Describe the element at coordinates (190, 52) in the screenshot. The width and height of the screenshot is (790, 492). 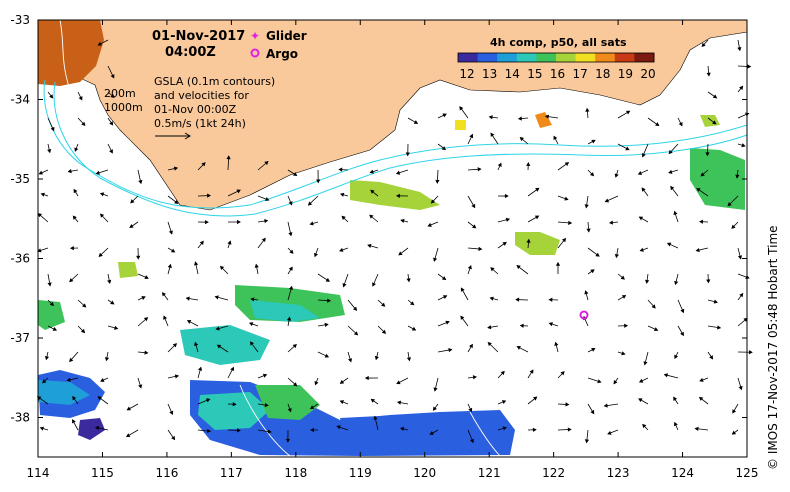
I see `map-time: 04:00Z` at that location.